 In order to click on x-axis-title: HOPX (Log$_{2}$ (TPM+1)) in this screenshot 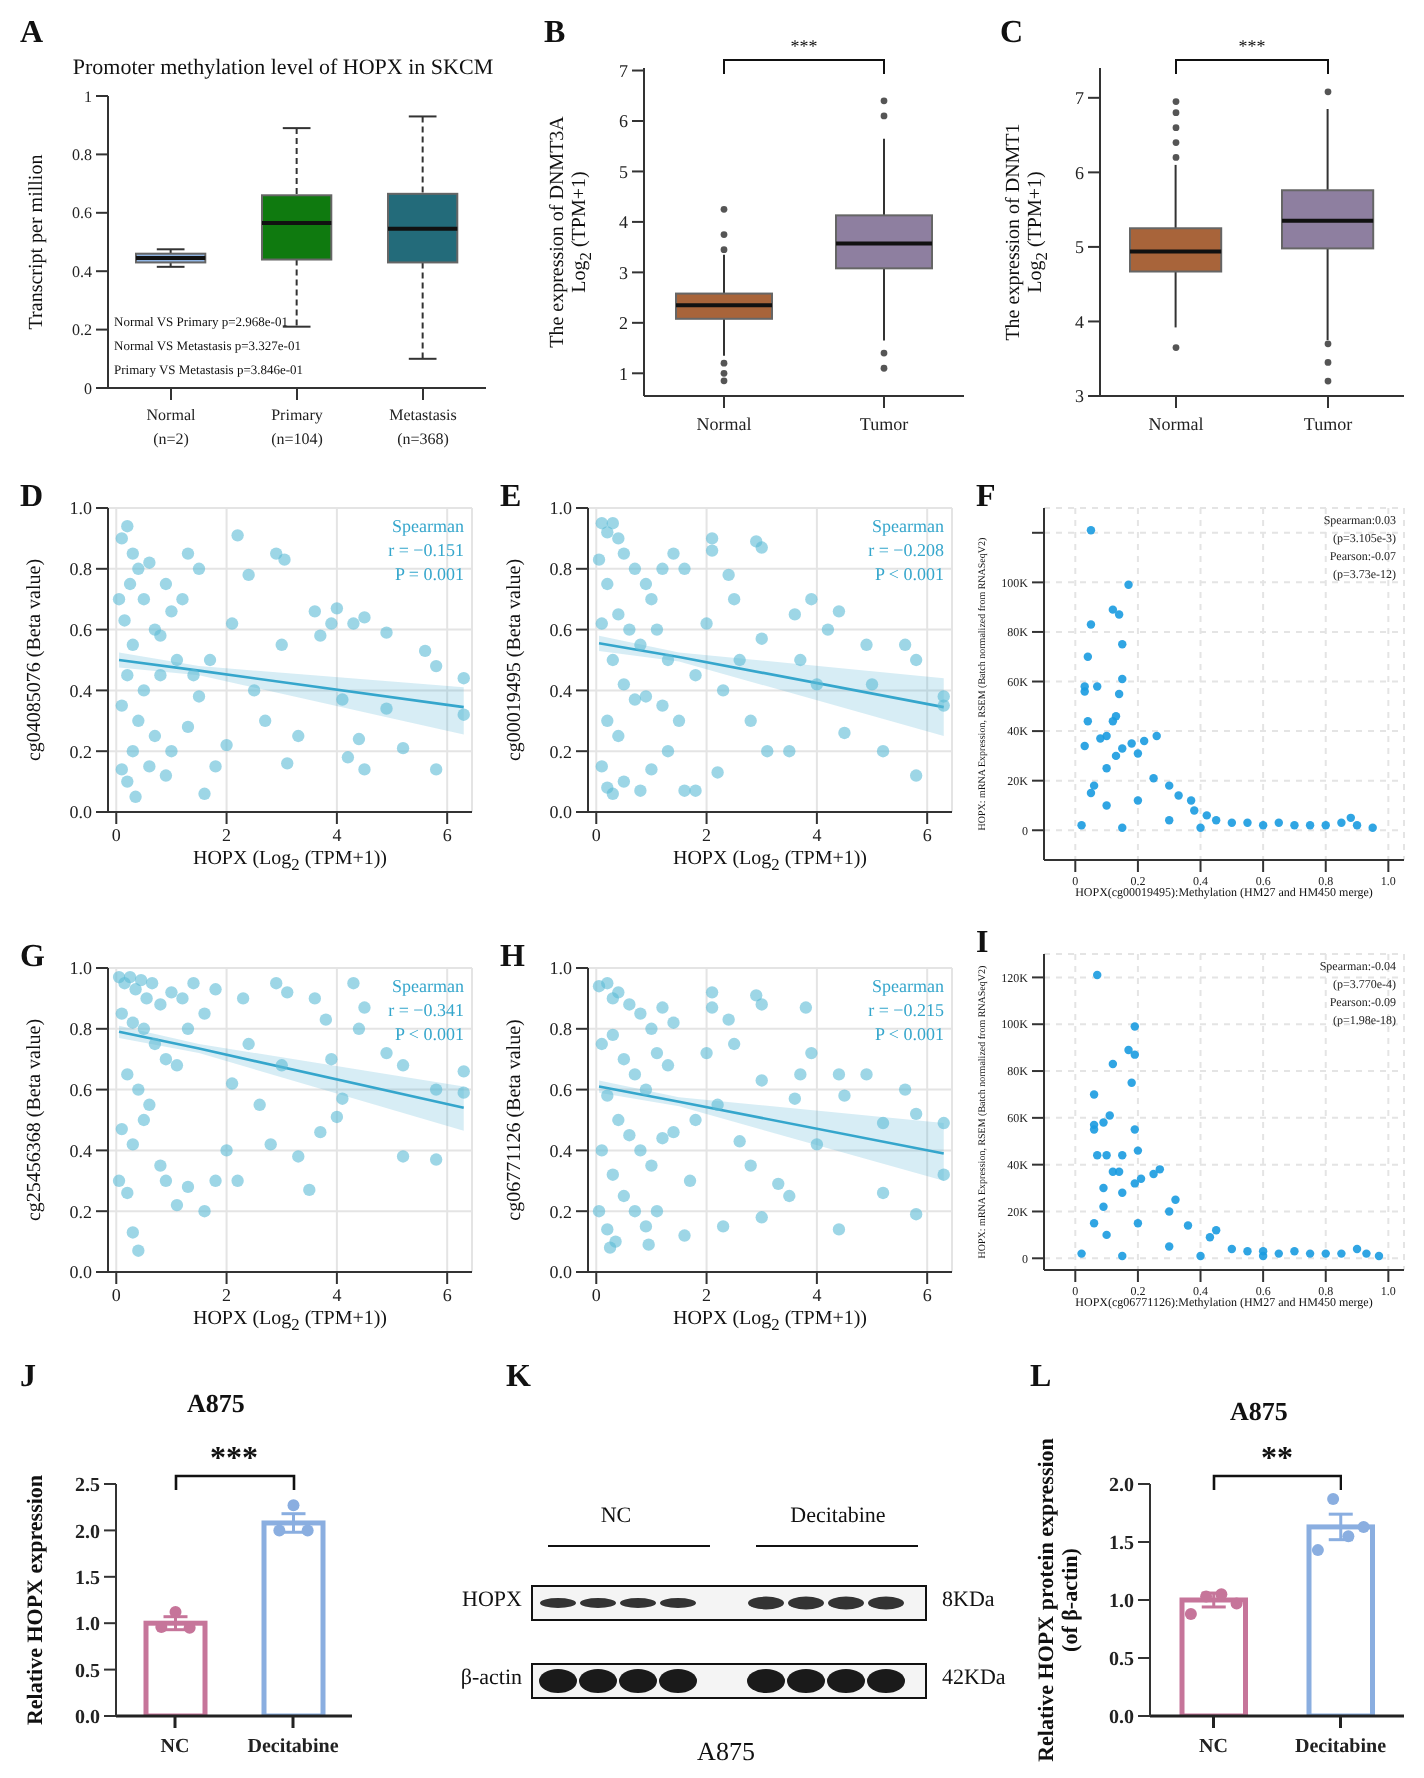, I will do `click(770, 861)`.